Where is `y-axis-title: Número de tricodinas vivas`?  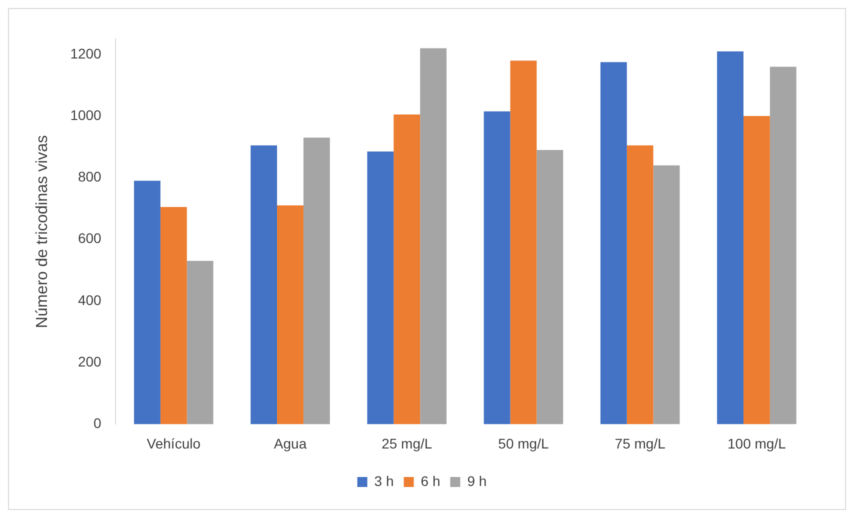
y-axis-title: Número de tricodinas vivas is located at coordinates (43, 231).